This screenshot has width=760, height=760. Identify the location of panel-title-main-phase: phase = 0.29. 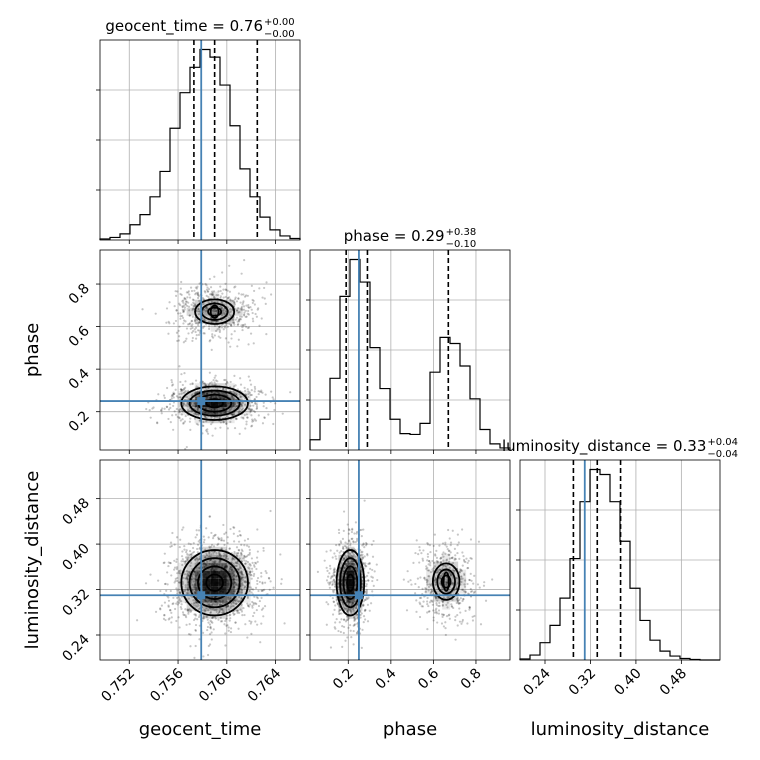
(394, 236).